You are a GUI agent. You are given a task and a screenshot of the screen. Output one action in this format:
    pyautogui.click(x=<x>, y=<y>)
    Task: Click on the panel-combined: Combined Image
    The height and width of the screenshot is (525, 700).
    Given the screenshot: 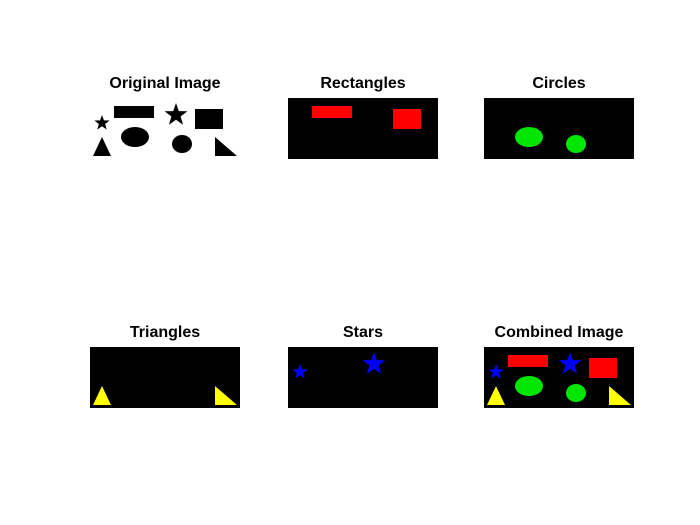 What is the action you would take?
    pyautogui.click(x=559, y=366)
    